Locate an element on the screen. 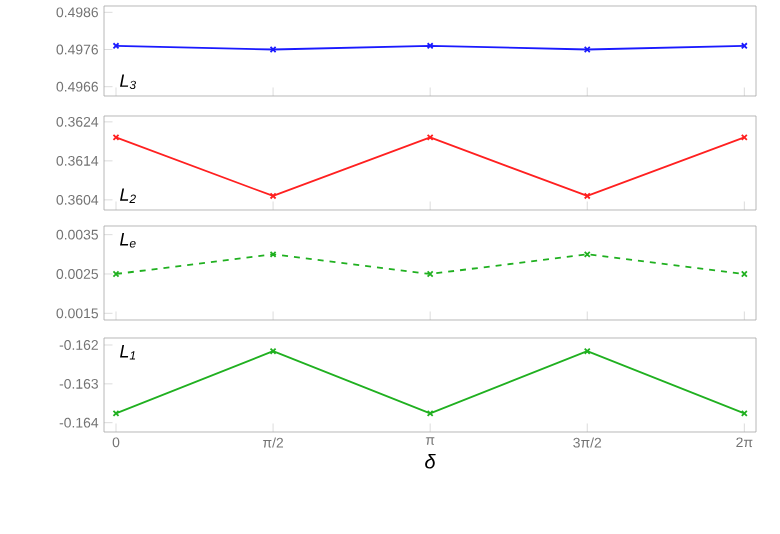 The width and height of the screenshot is (780, 534). x-axis-title: δ is located at coordinates (430, 461).